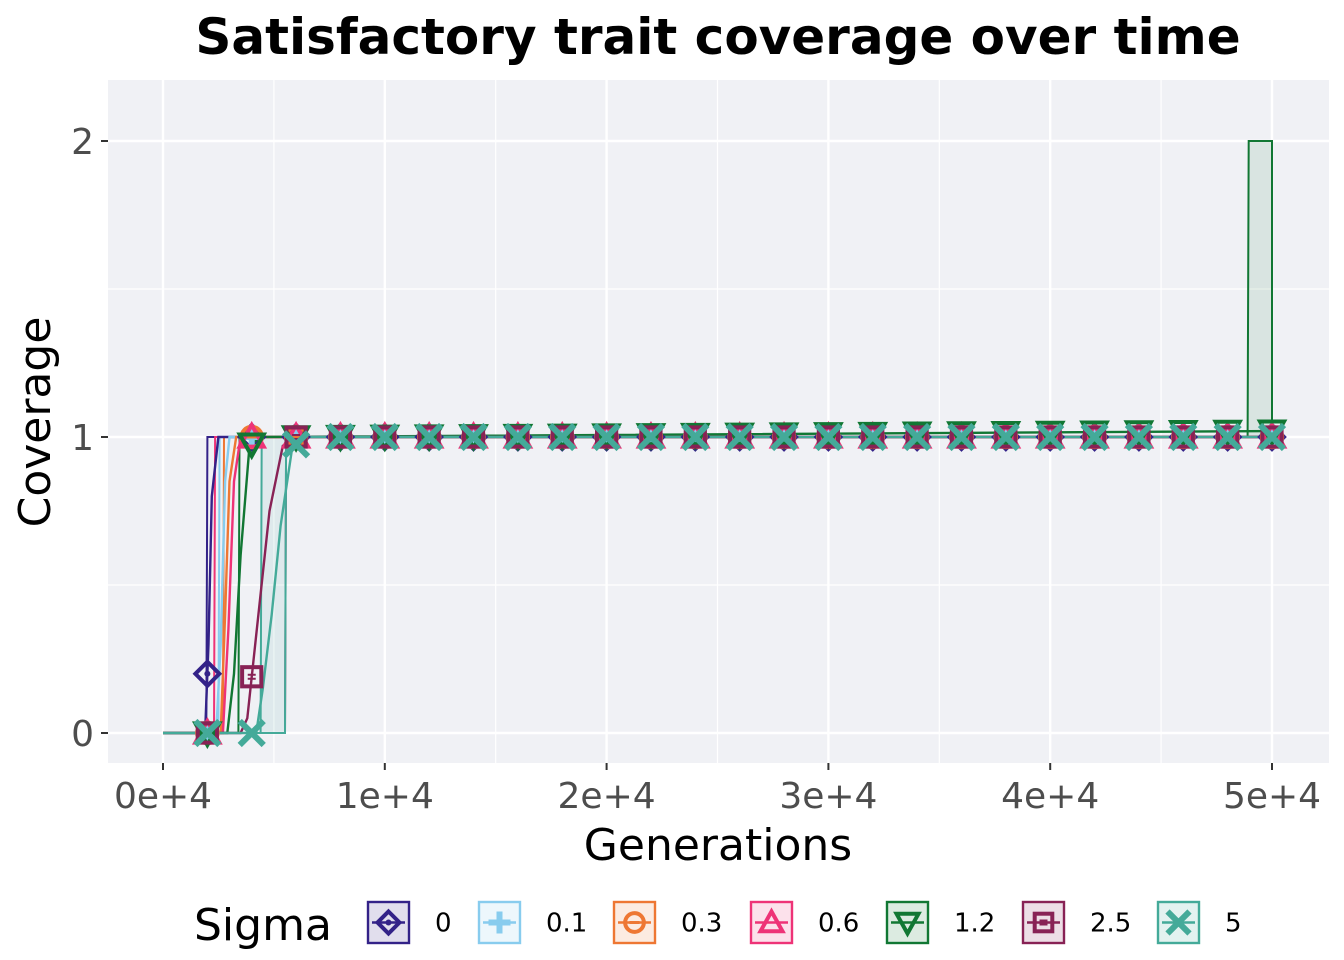  Describe the element at coordinates (838, 924) in the screenshot. I see `legend-label: 0.6` at that location.